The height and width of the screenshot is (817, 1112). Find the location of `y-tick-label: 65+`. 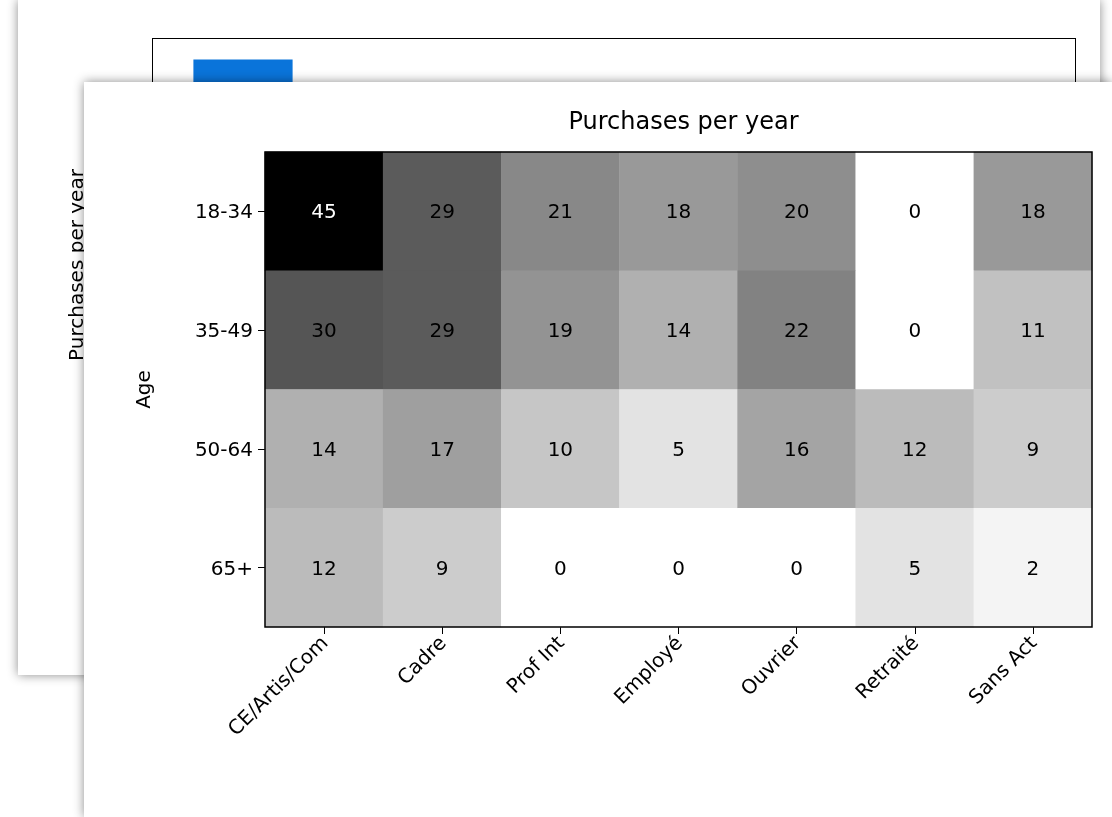

y-tick-label: 65+ is located at coordinates (231, 567).